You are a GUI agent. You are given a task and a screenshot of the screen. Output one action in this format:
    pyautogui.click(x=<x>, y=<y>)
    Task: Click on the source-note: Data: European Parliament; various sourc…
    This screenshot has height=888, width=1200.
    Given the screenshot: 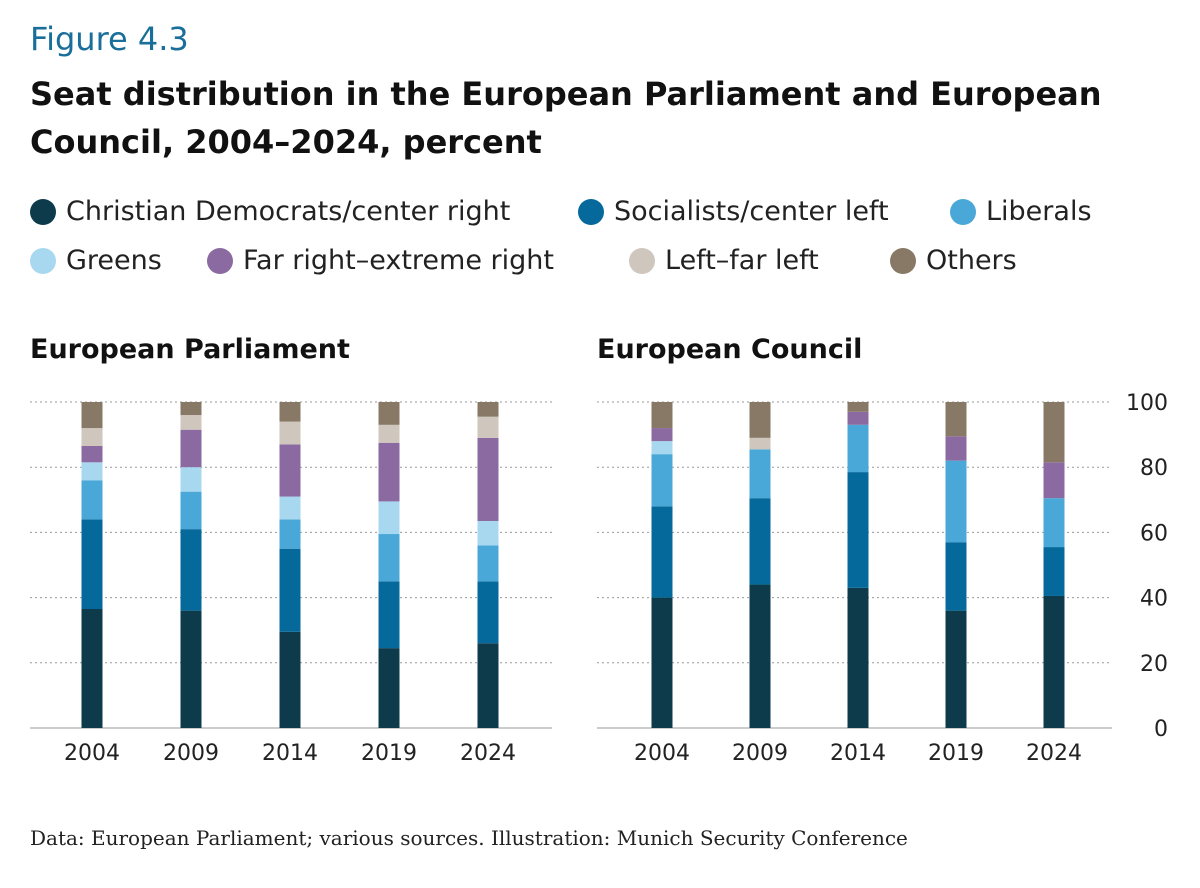 What is the action you would take?
    pyautogui.click(x=469, y=838)
    